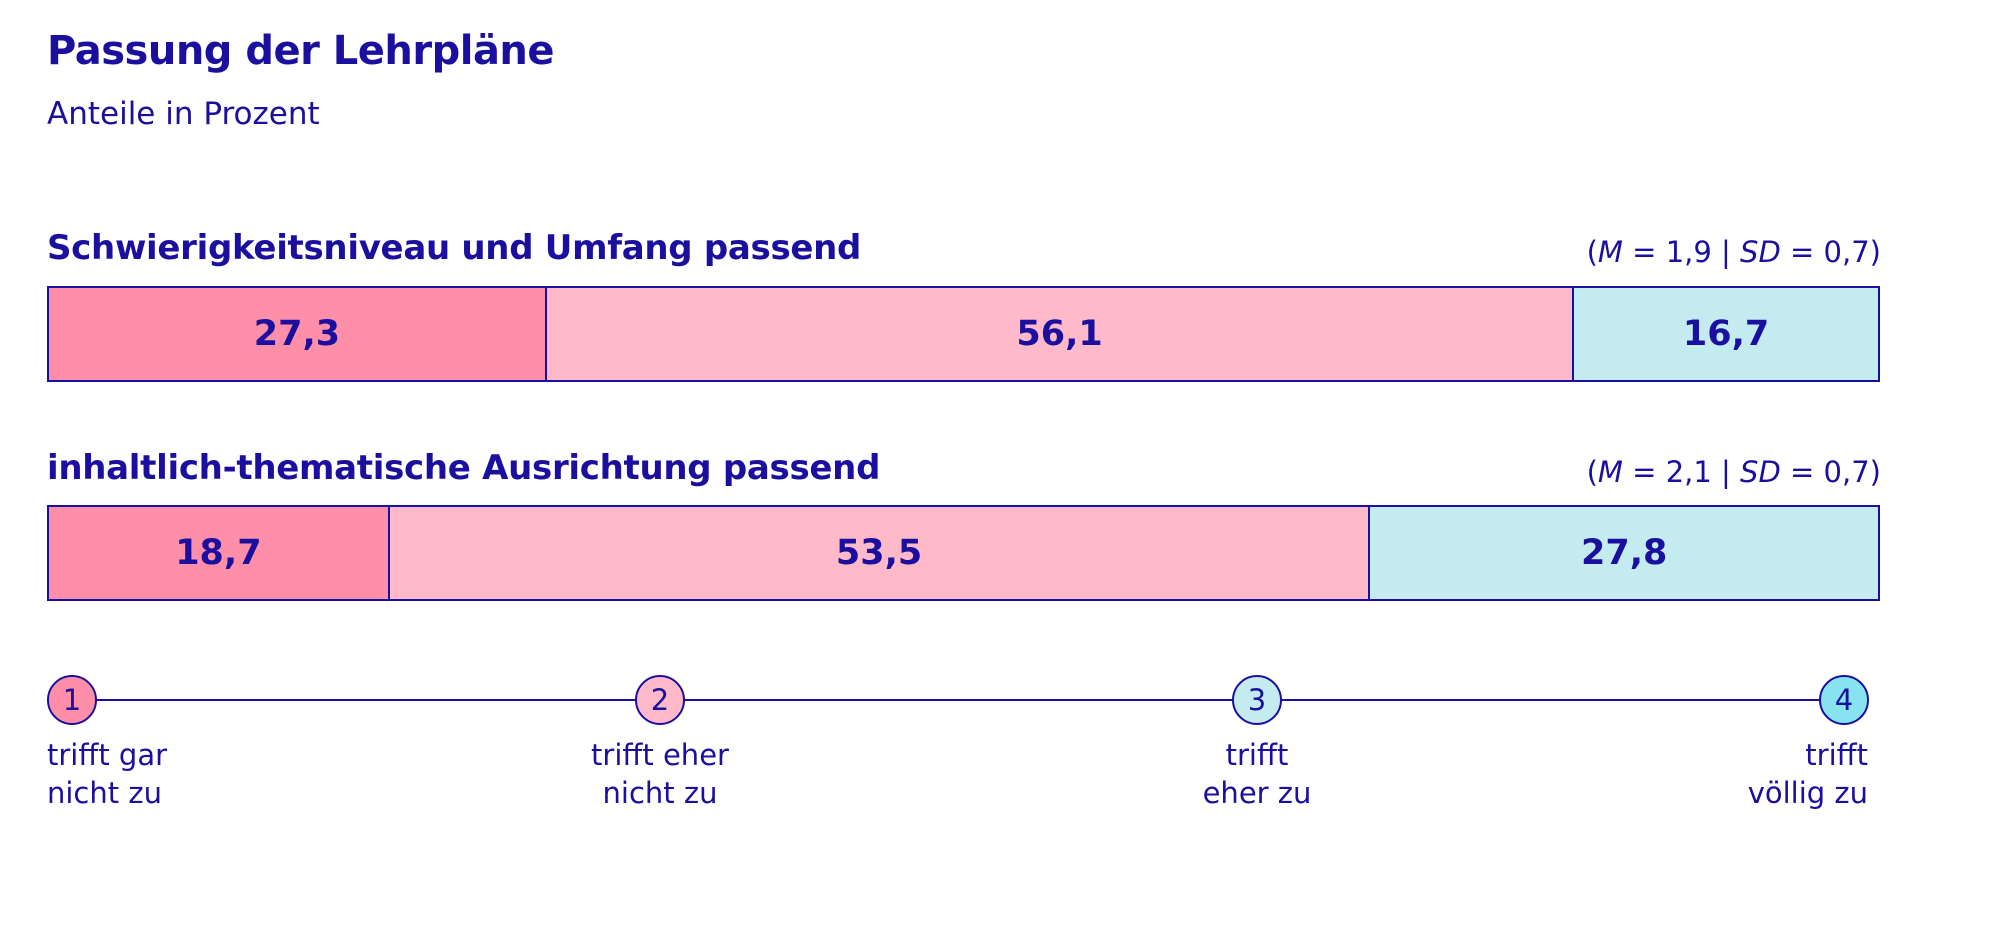  What do you see at coordinates (107, 755) in the screenshot?
I see `scale-label-line: trifft gar` at bounding box center [107, 755].